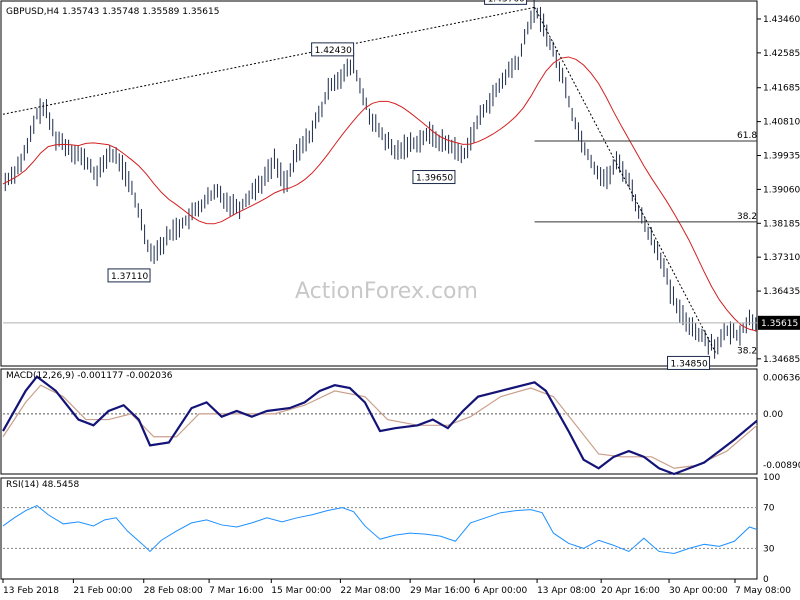 Image resolution: width=800 pixels, height=600 pixels. I want to click on current-price-box, so click(779, 322).